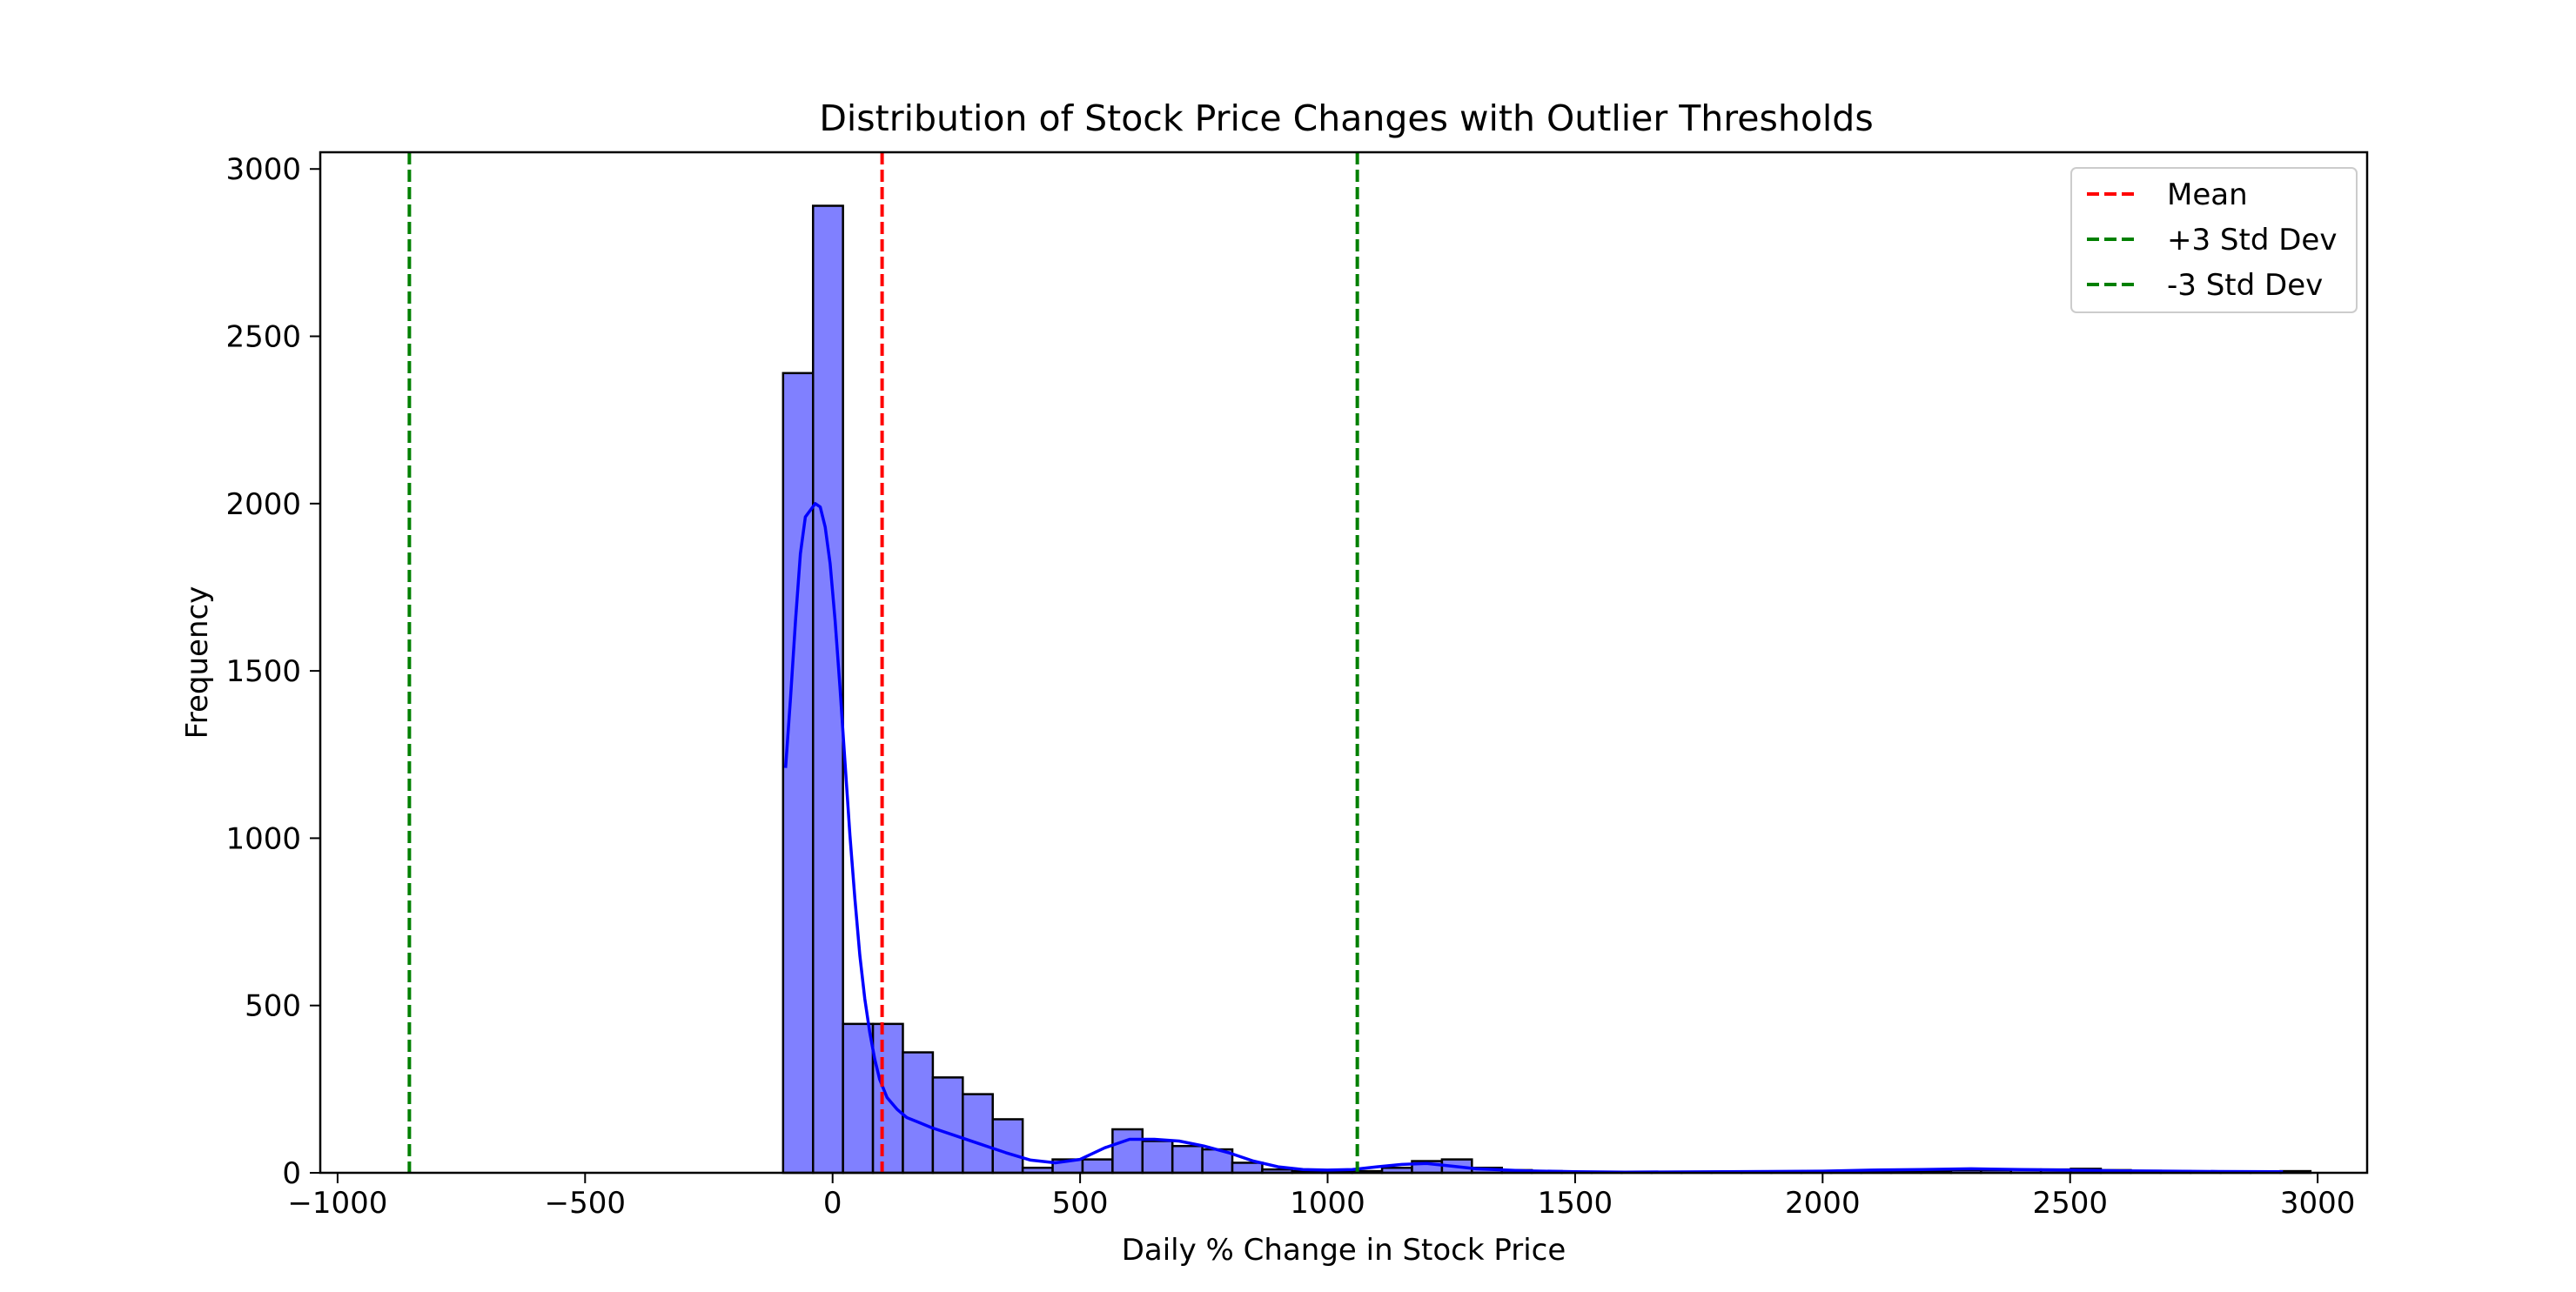  I want to click on x-tick-label: 3000, so click(2318, 1203).